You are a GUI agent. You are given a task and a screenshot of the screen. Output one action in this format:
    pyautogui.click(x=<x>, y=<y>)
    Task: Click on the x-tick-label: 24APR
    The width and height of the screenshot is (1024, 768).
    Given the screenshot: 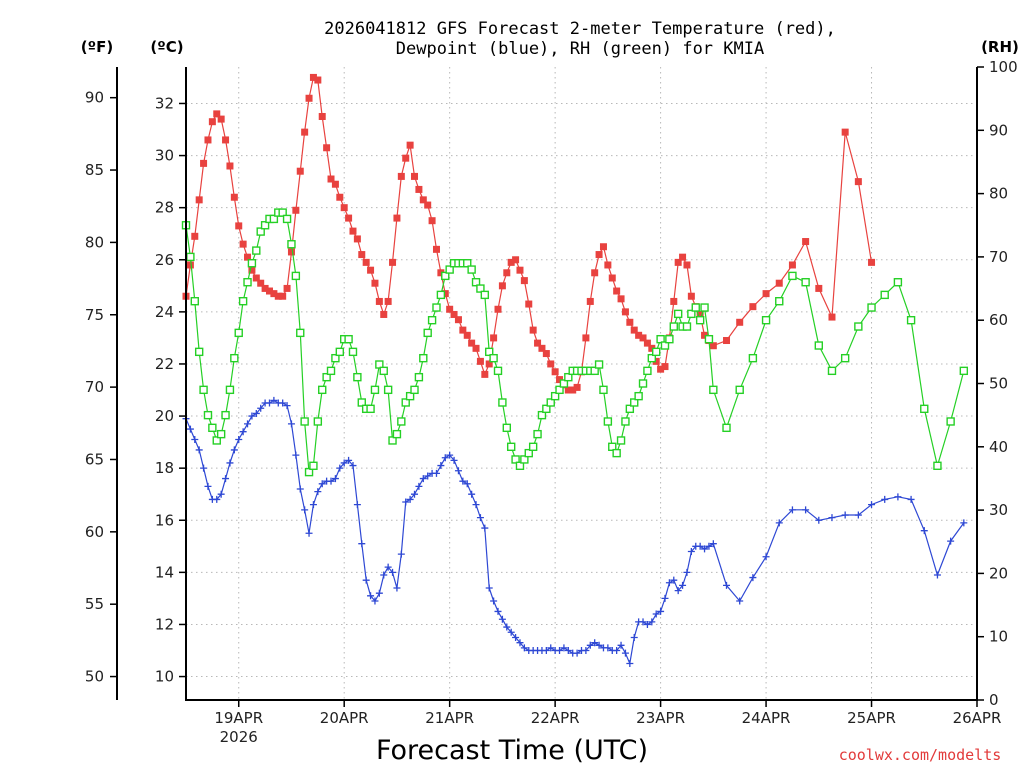 What is the action you would take?
    pyautogui.click(x=766, y=718)
    